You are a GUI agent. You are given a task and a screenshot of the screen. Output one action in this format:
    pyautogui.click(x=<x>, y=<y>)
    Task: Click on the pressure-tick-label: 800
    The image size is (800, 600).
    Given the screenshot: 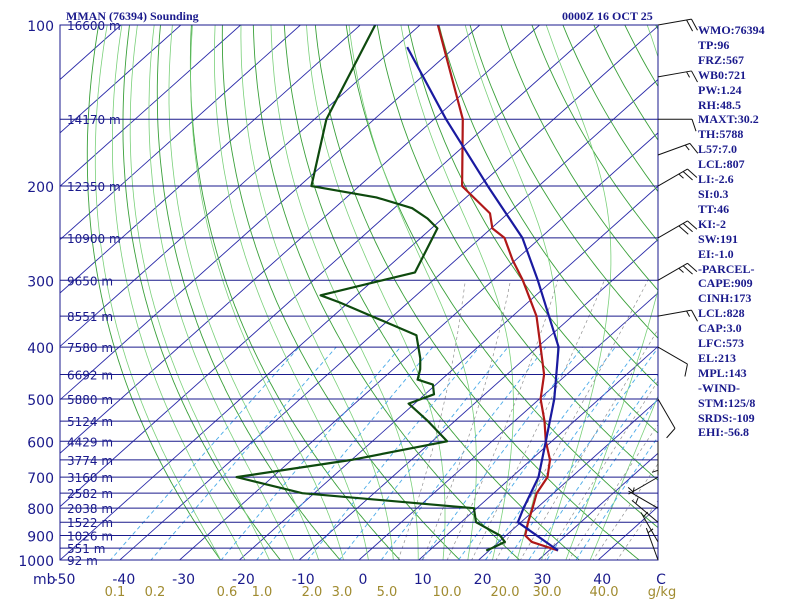 What is the action you would take?
    pyautogui.click(x=40, y=510)
    